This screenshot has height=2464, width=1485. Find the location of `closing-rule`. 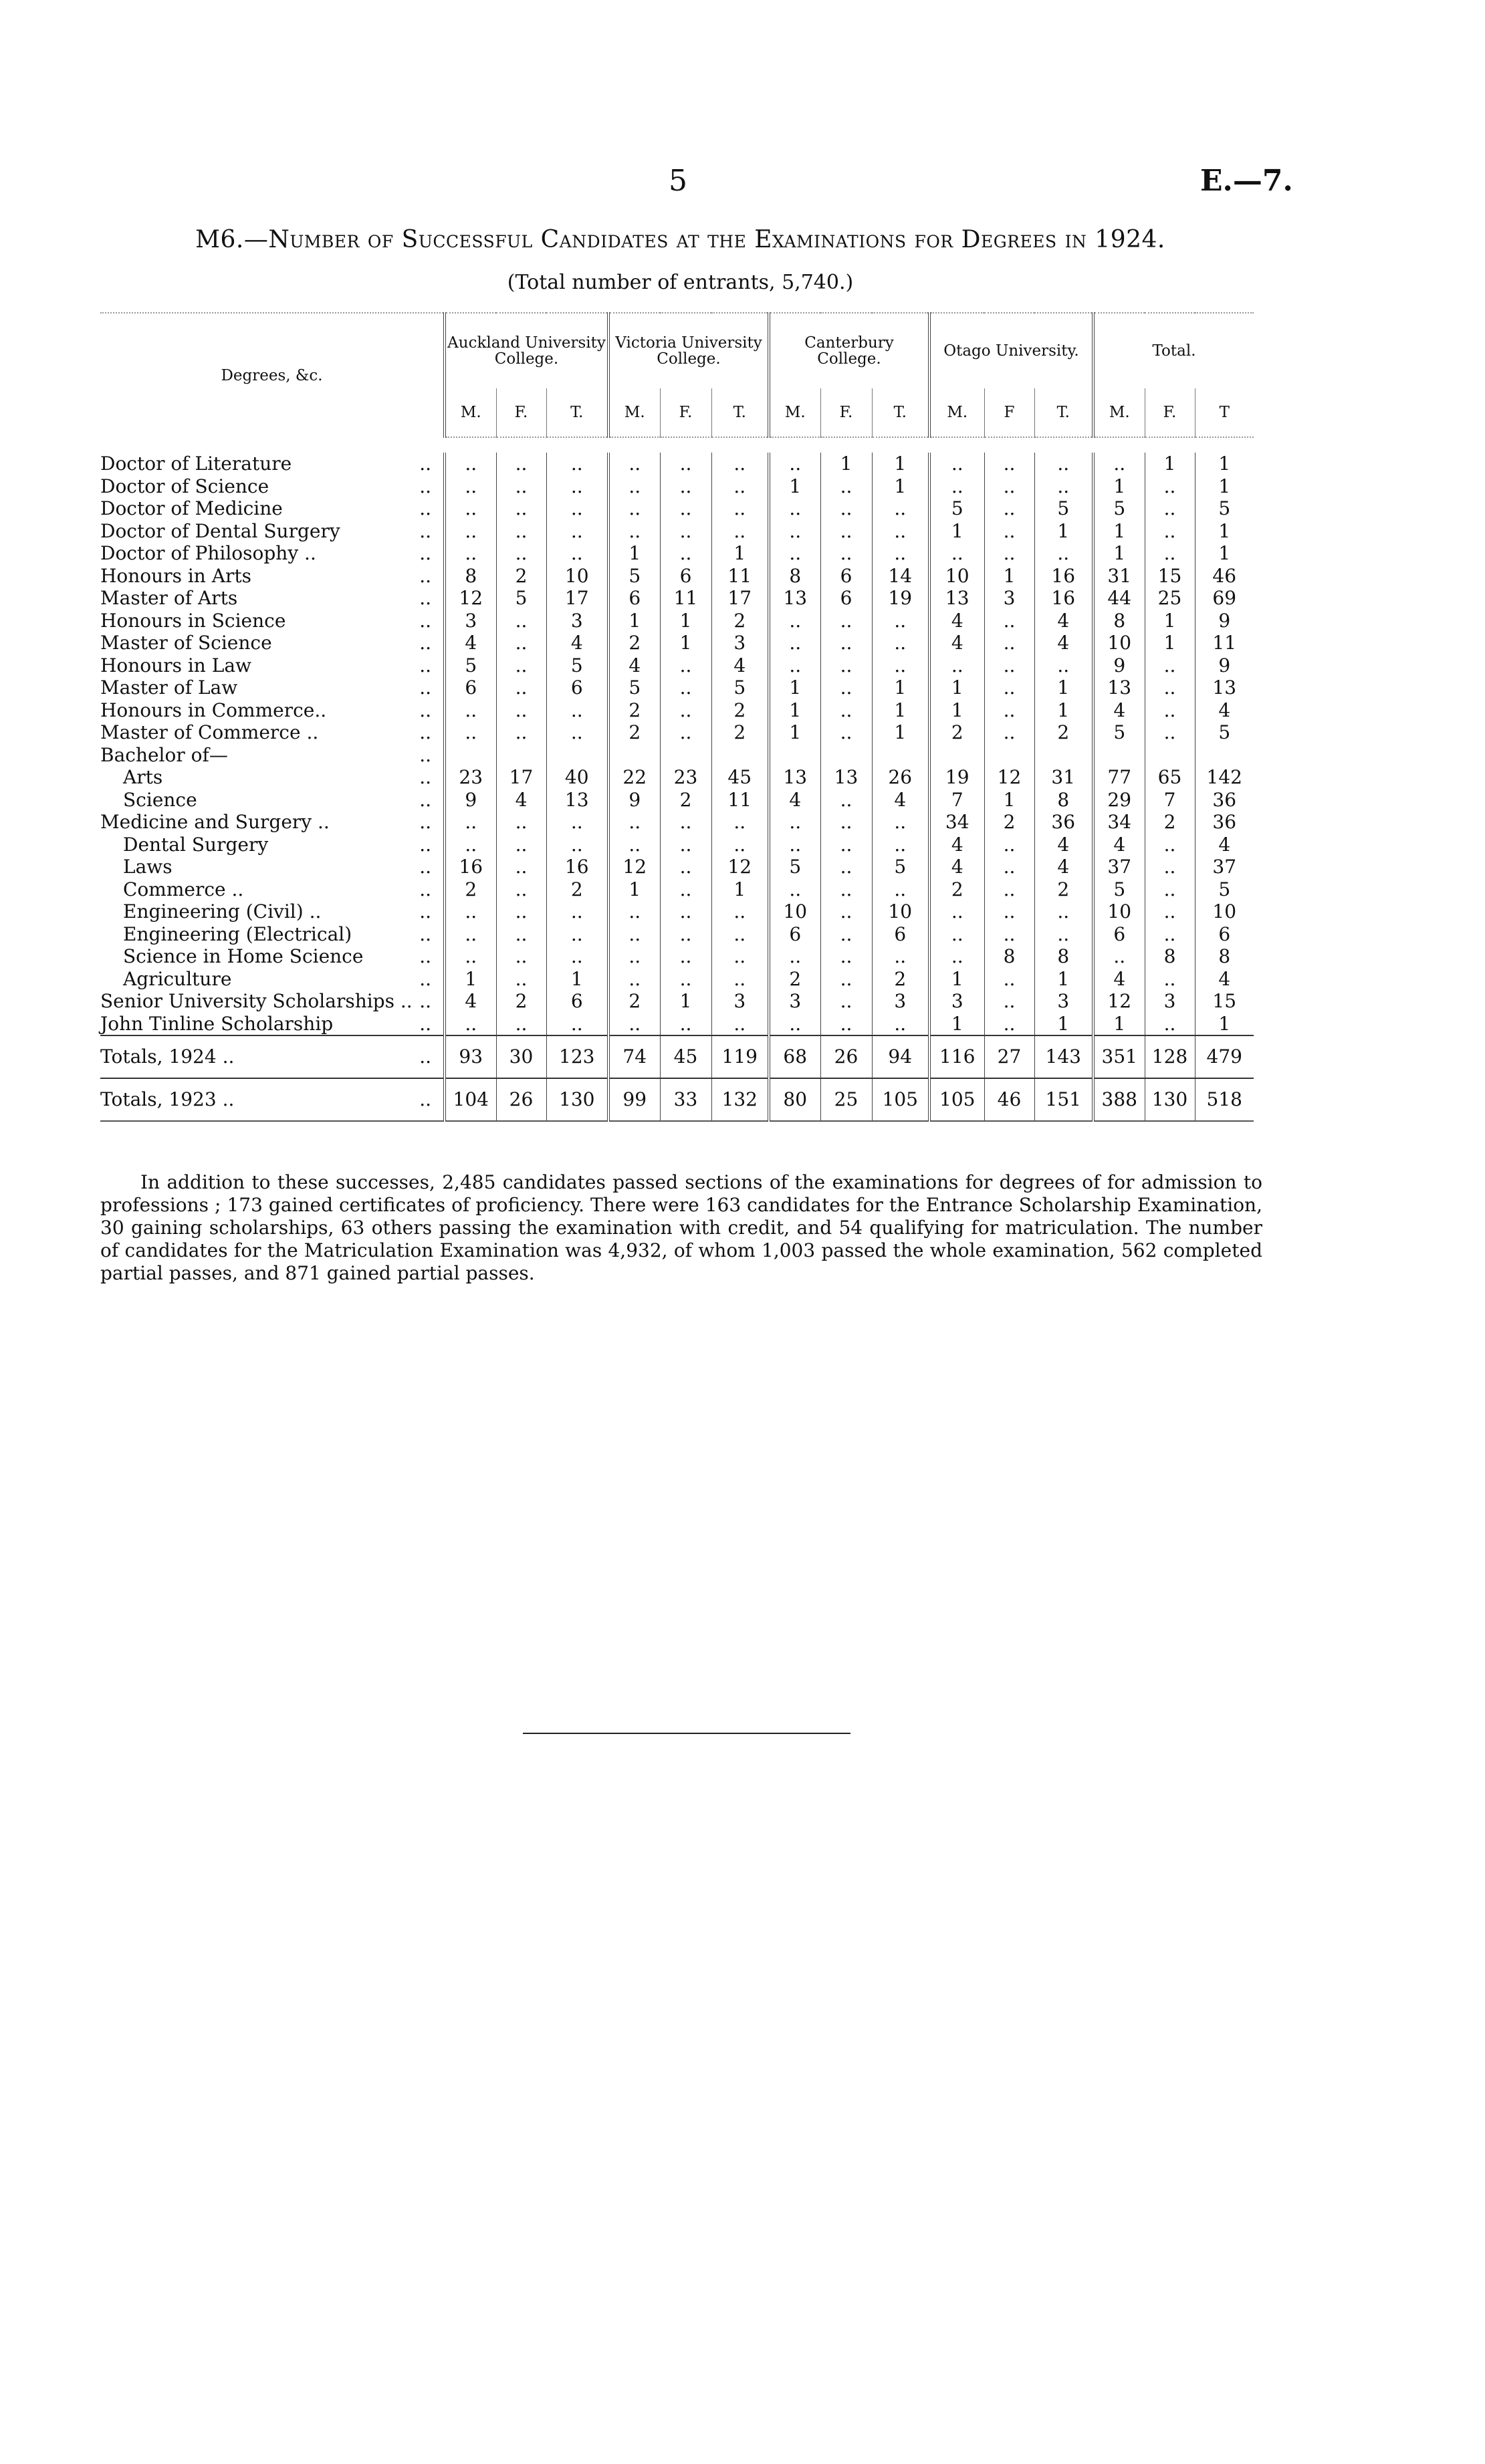

closing-rule is located at coordinates (686, 1733).